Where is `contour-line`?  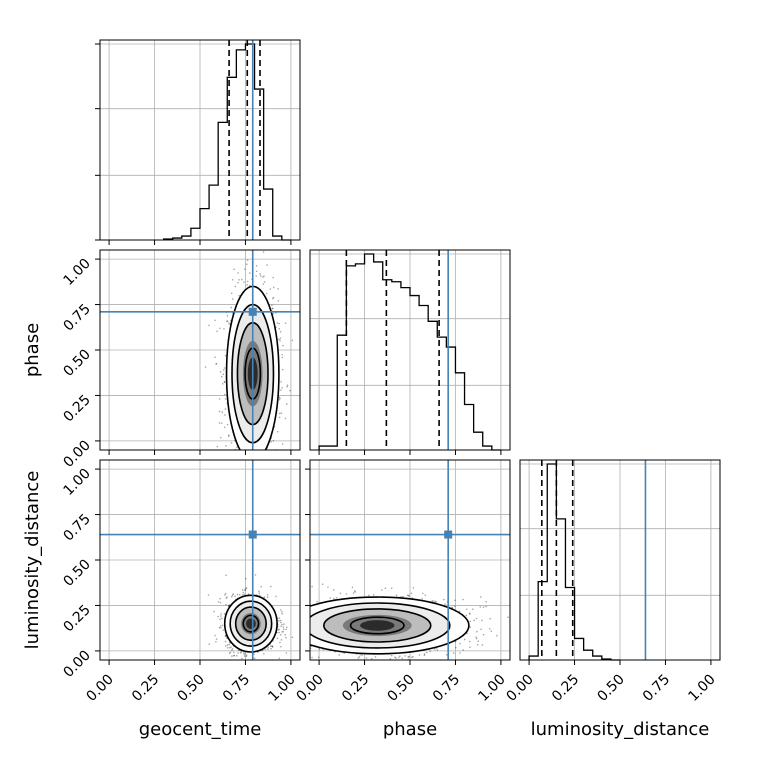
contour-line is located at coordinates (251, 623).